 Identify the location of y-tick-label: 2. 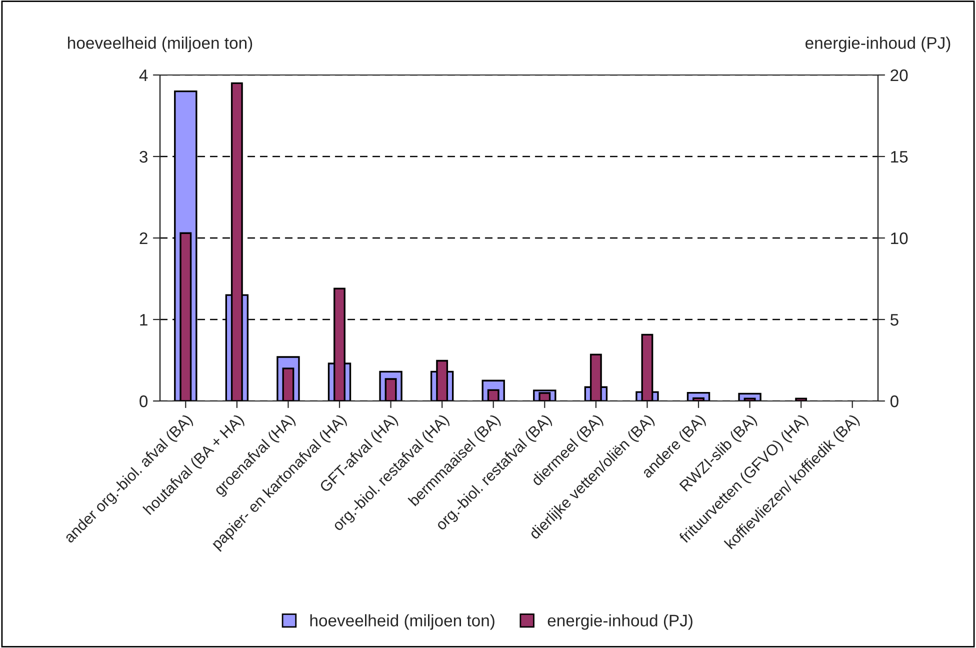
(144, 238).